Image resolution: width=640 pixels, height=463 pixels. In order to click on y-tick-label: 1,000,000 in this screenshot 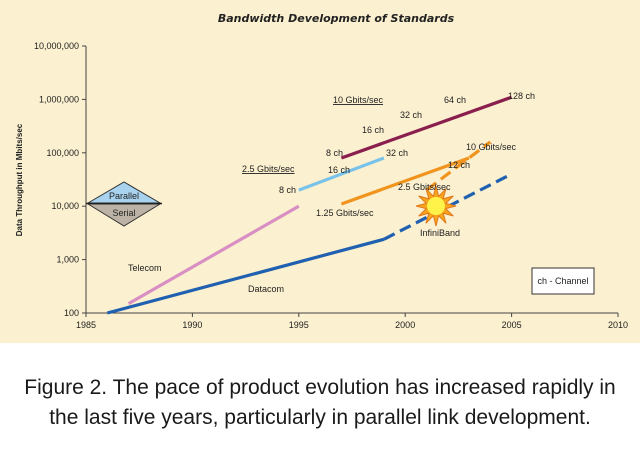, I will do `click(59, 99)`.